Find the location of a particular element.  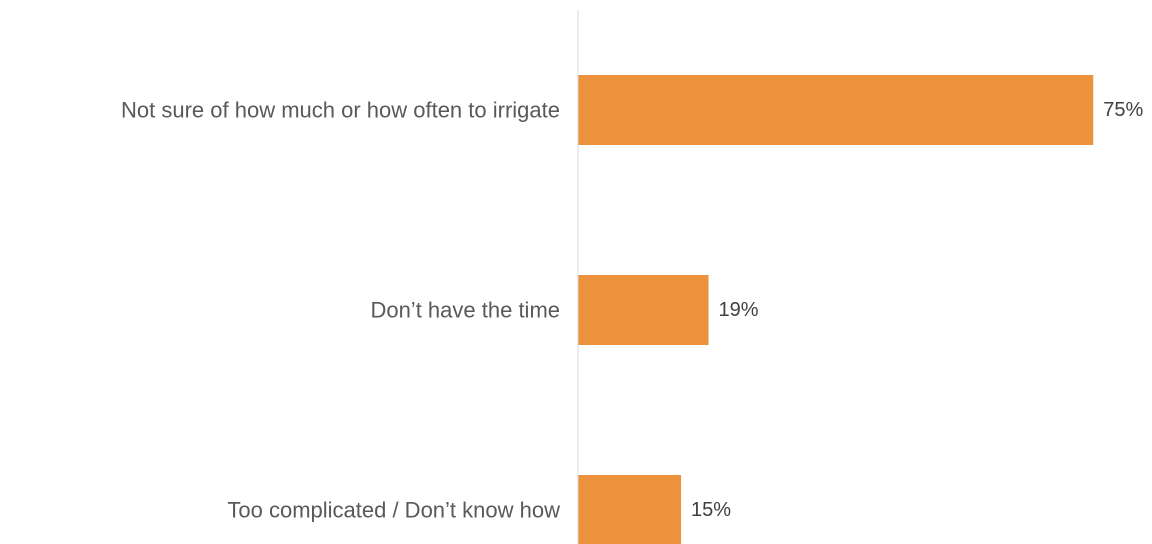

value-label: 75% is located at coordinates (1123, 110).